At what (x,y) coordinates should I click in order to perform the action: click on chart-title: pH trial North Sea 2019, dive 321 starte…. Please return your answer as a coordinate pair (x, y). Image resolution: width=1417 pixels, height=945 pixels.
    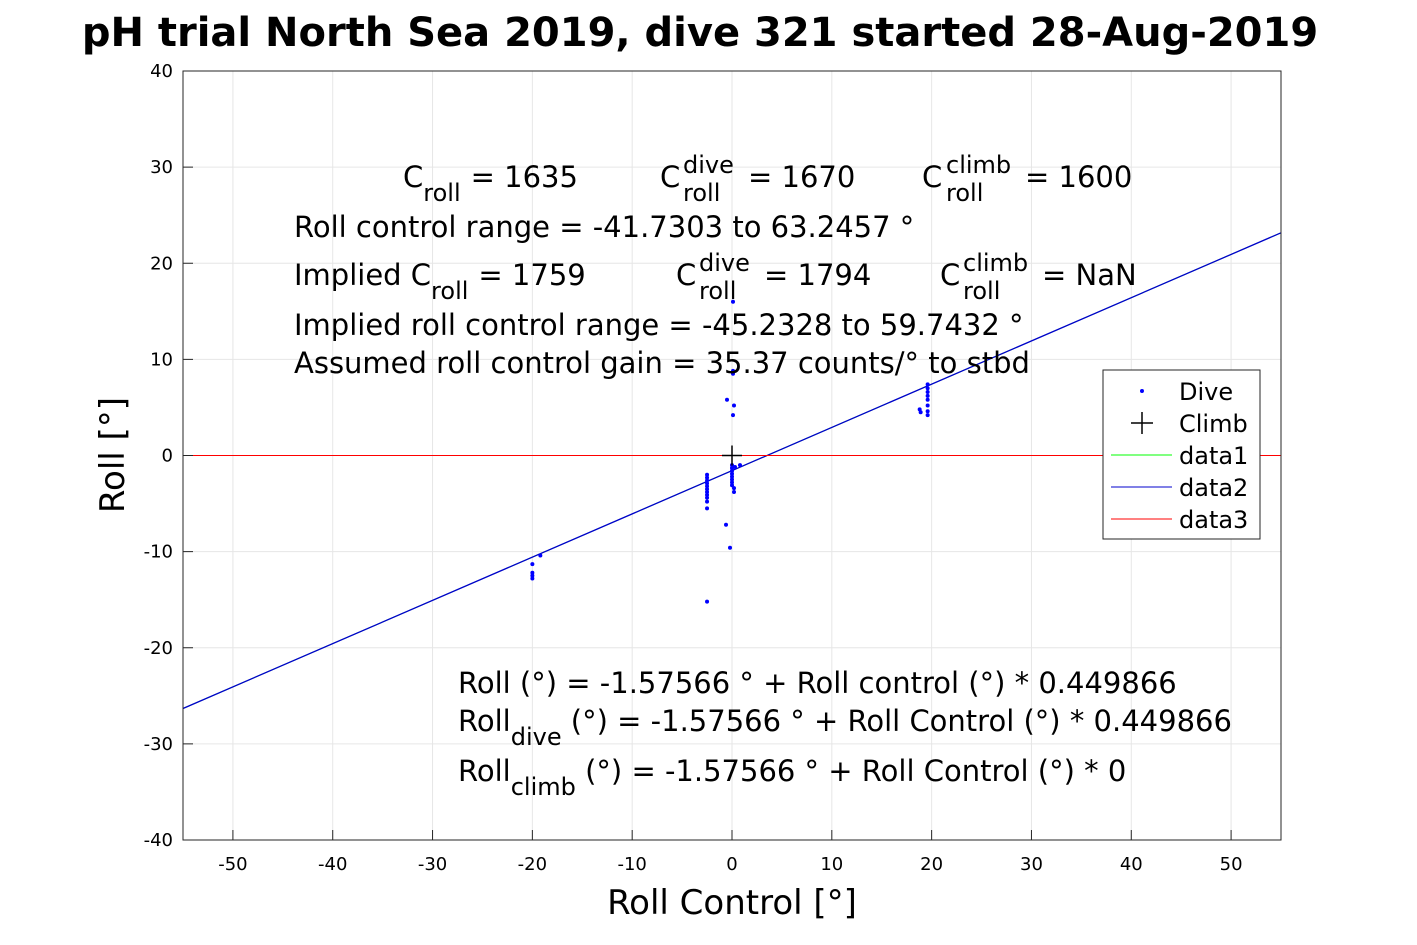
    Looking at the image, I should click on (700, 33).